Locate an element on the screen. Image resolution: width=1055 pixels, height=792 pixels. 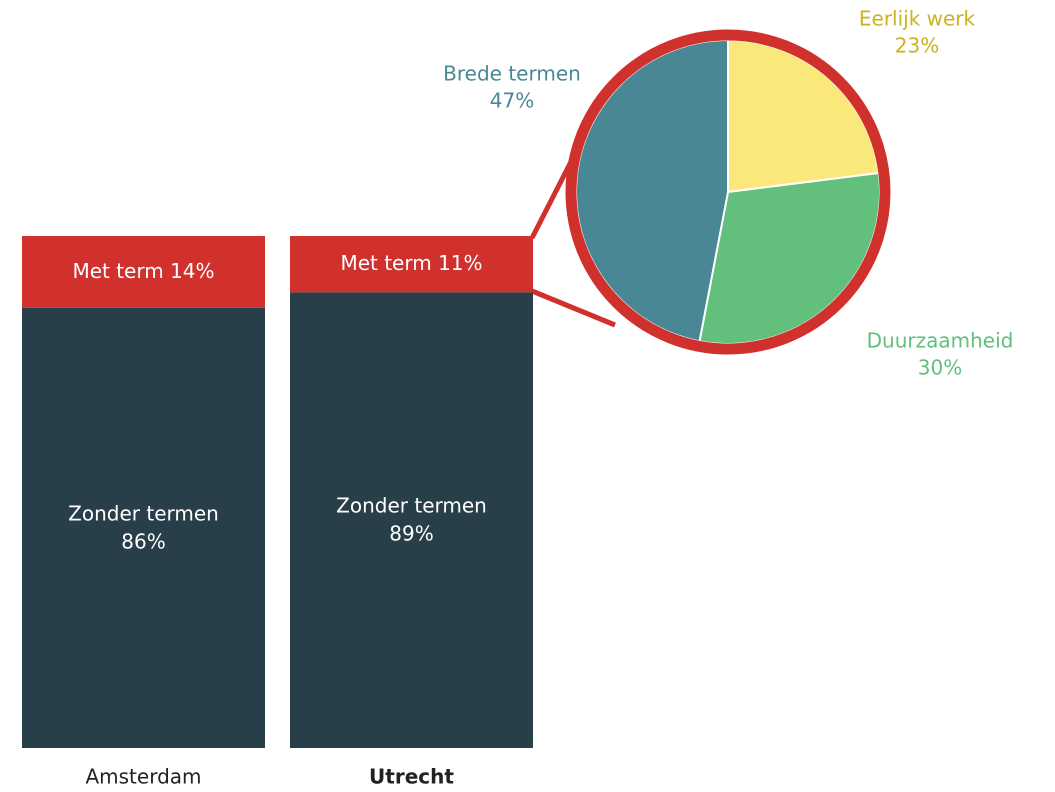
segment-label: Met term 14% is located at coordinates (143, 270).